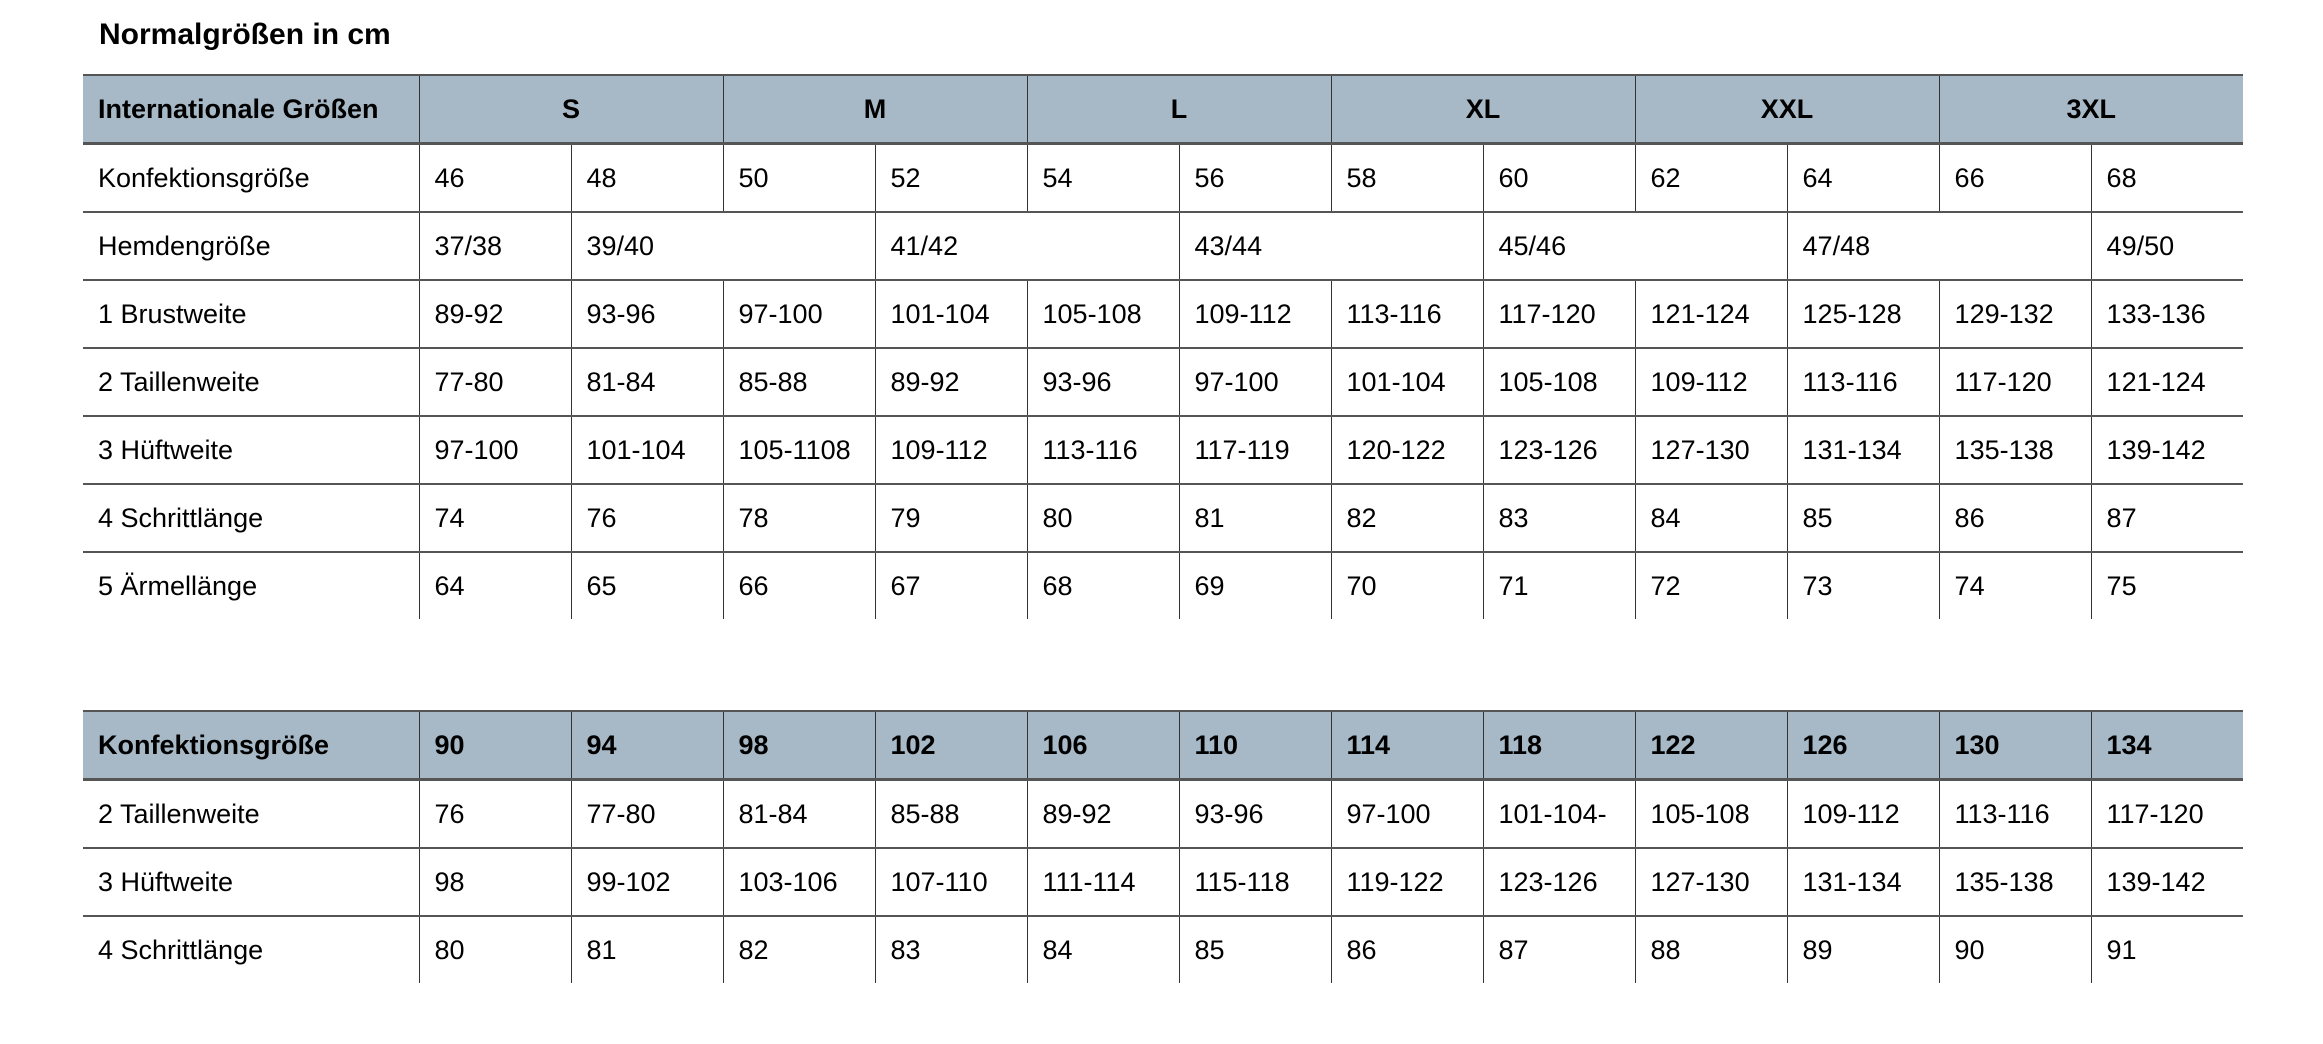 The image size is (2323, 1044). I want to click on table-cell: 72, so click(1711, 585).